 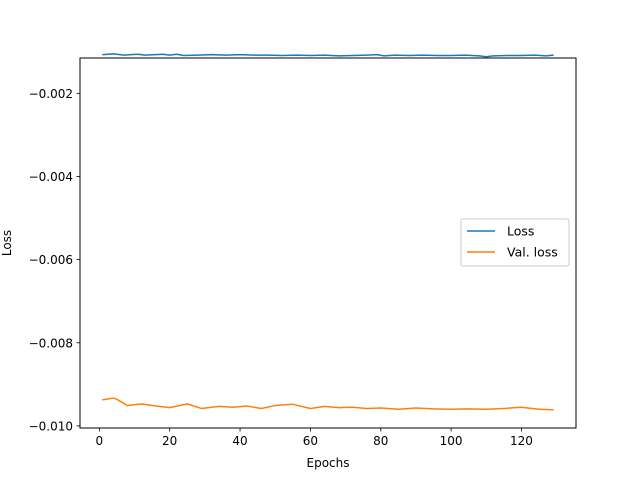 What do you see at coordinates (100, 441) in the screenshot?
I see `x-tick-label: 0` at bounding box center [100, 441].